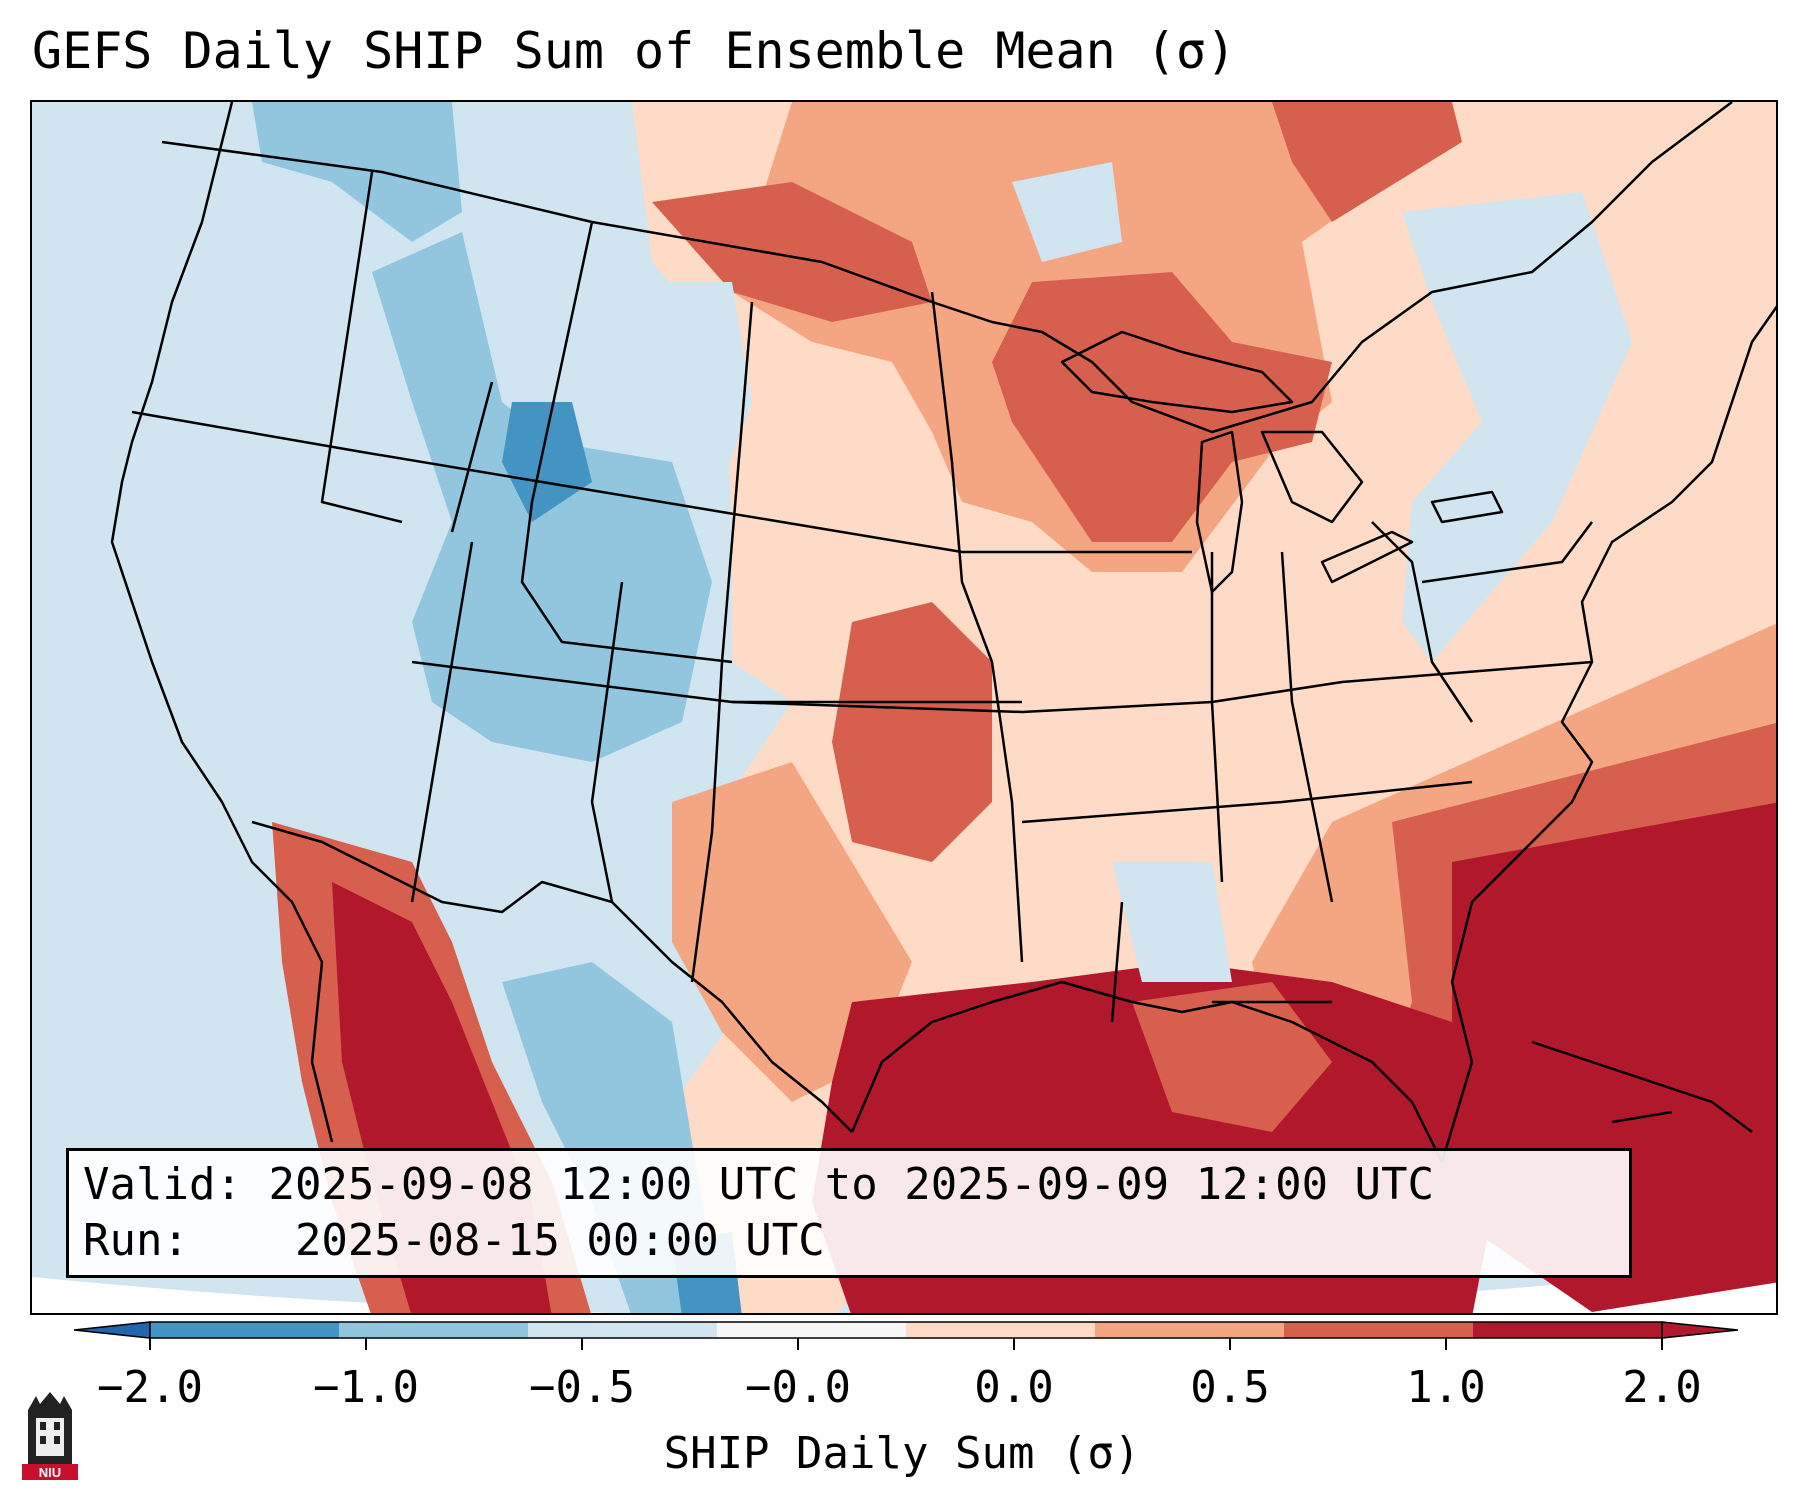 The width and height of the screenshot is (1803, 1506). I want to click on coastline-gulf, so click(1147, 1071).